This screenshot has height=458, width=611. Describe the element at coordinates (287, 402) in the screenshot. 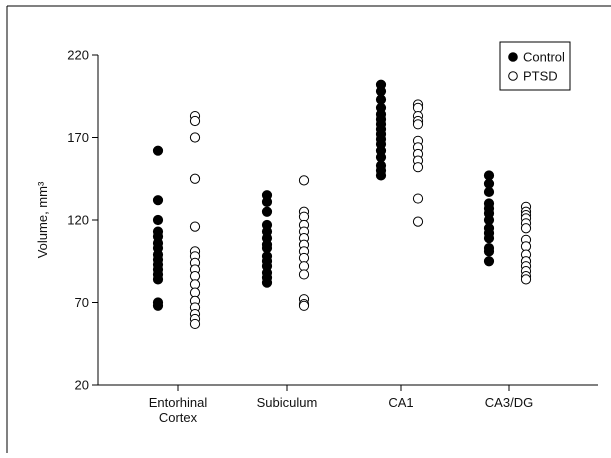

I see `x-tick-label: Subiculum` at that location.